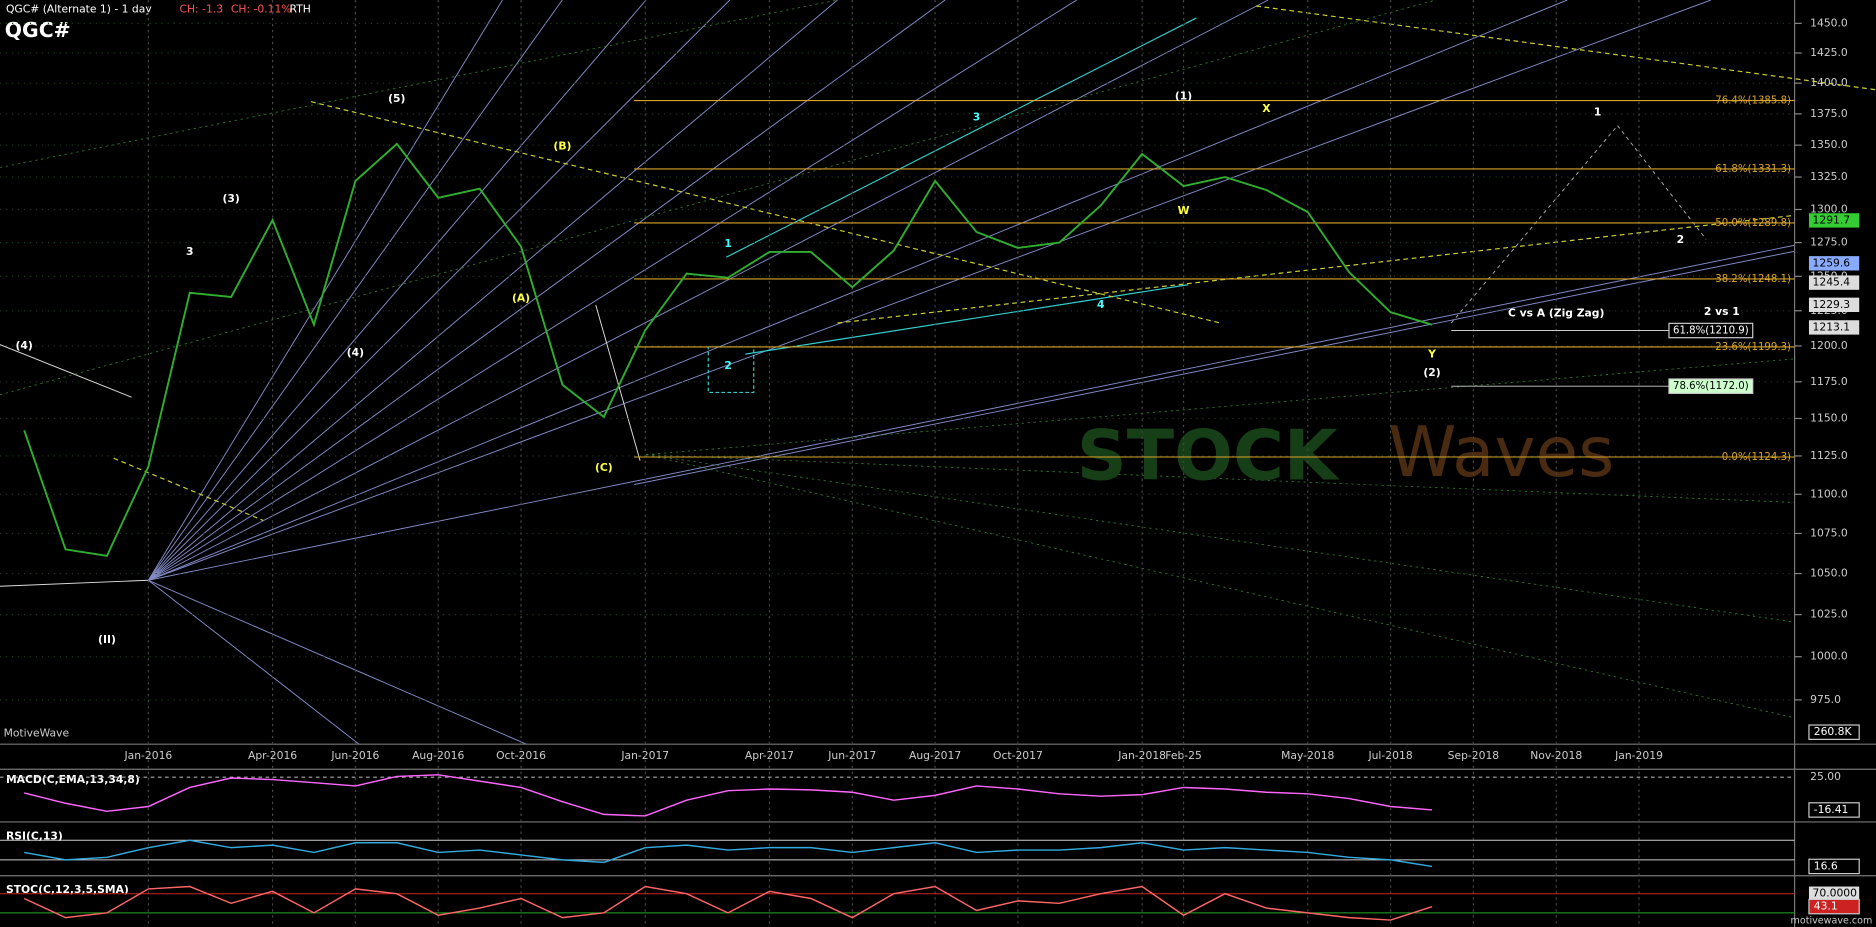  Describe the element at coordinates (67, 889) in the screenshot. I see `indicator-title: STOC(C,12,3,5,SMA)` at that location.